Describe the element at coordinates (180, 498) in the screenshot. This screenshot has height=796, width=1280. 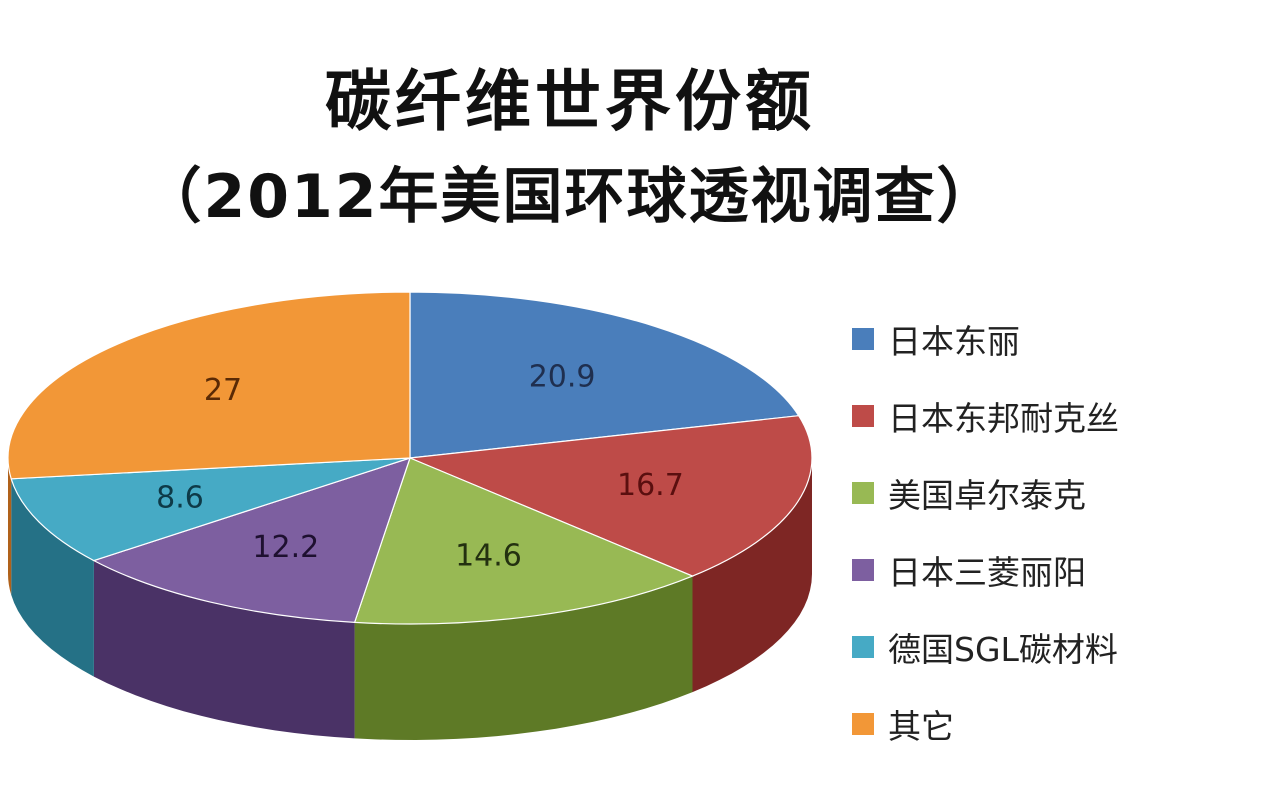
I see `data-label-4: 8.6` at that location.